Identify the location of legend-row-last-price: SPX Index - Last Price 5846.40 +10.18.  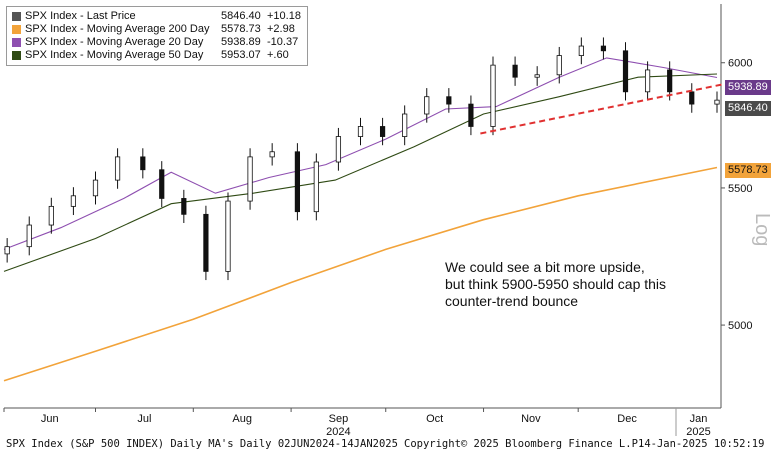
(156, 16).